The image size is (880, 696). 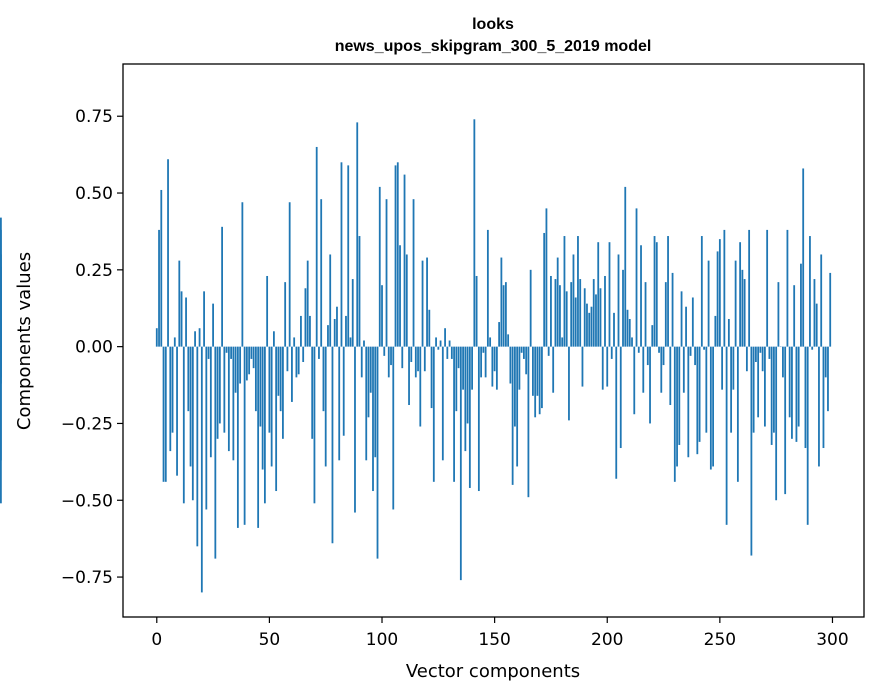 I want to click on x-tick-label: 300, so click(x=832, y=640).